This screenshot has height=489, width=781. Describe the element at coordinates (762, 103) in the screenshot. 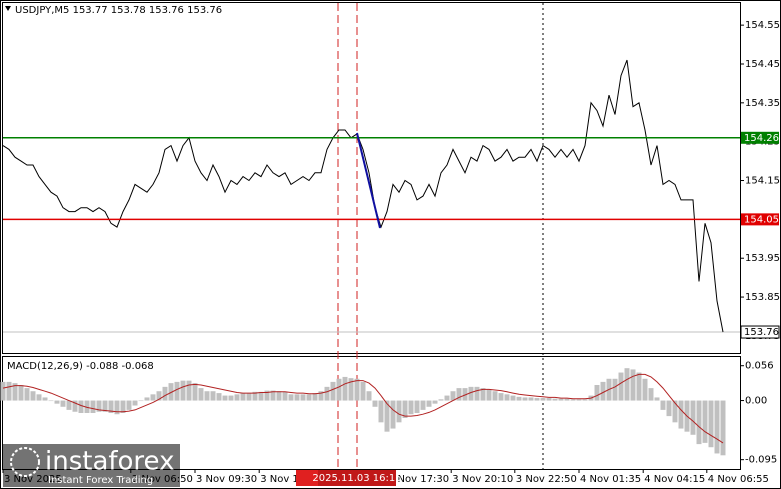

I see `y-tick-label: 154.35` at that location.